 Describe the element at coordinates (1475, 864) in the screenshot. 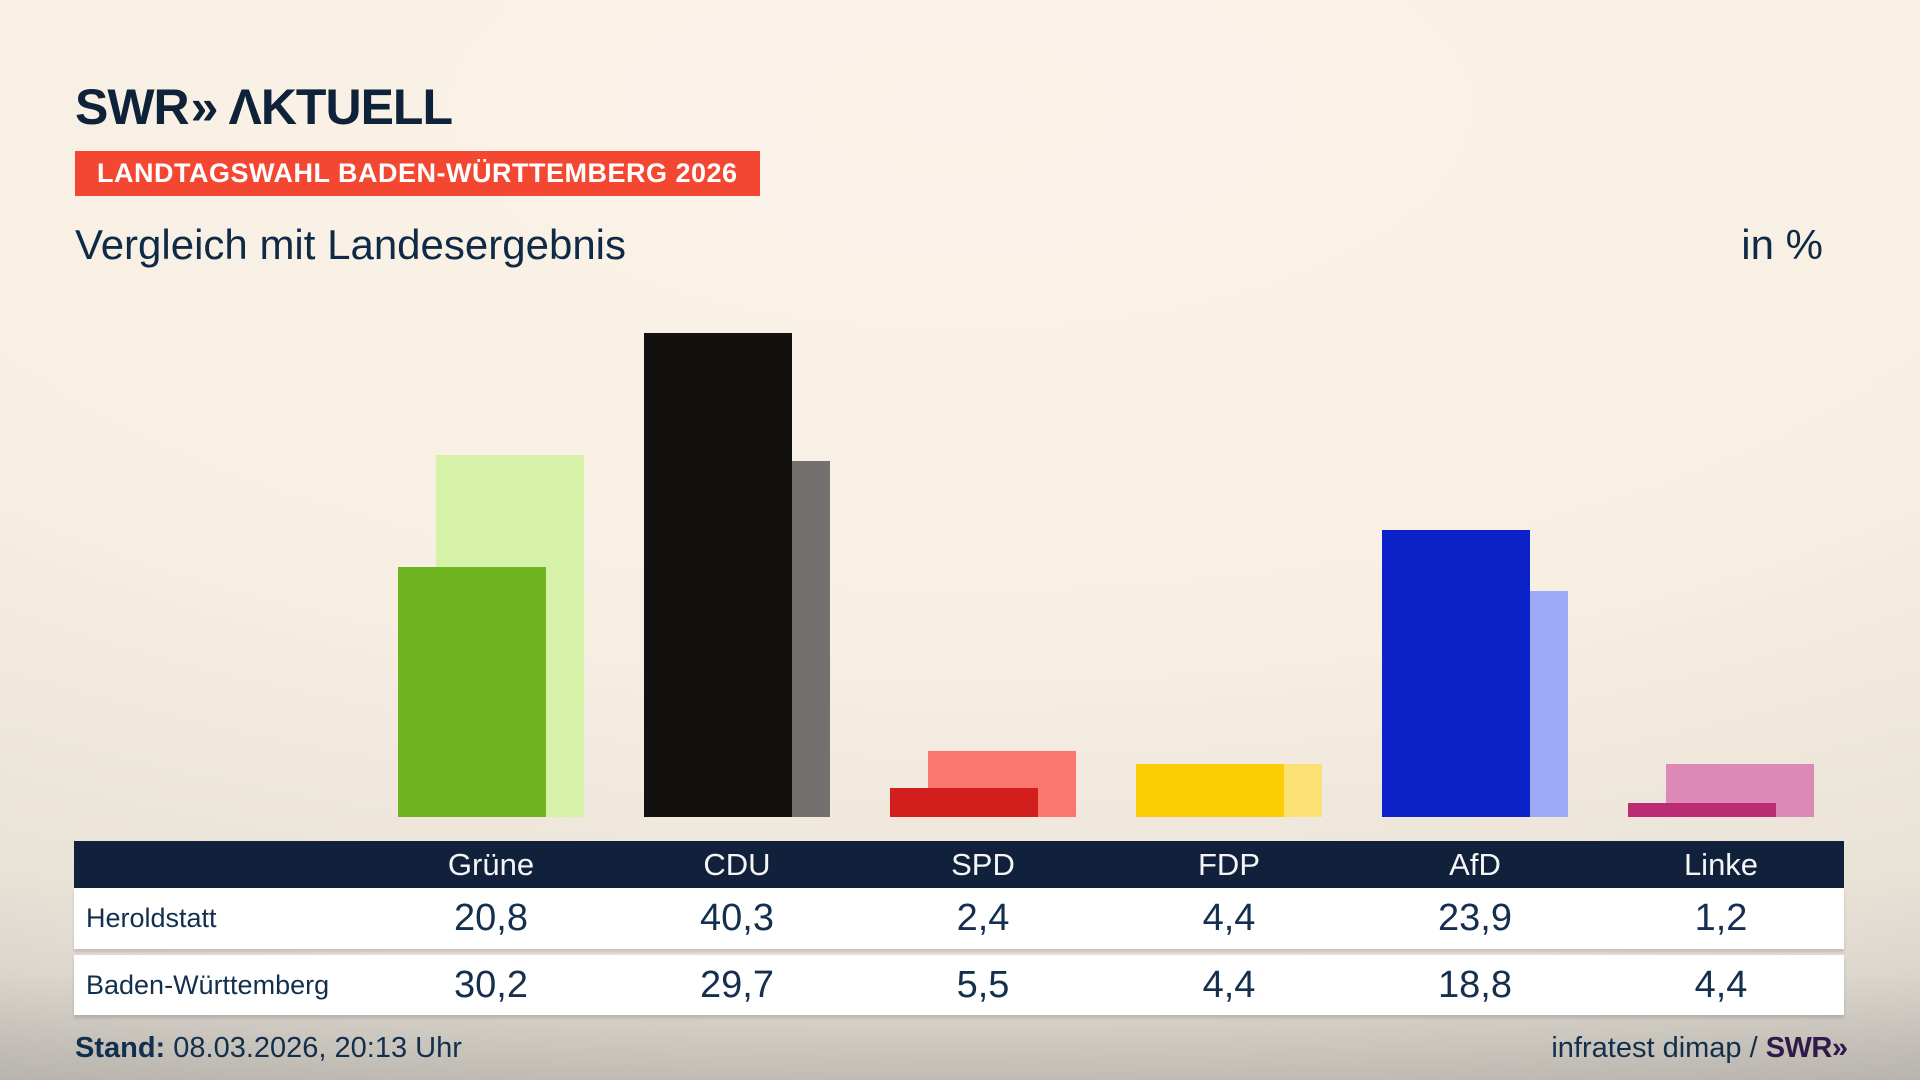

I see `column-header-afd: AfD` at that location.